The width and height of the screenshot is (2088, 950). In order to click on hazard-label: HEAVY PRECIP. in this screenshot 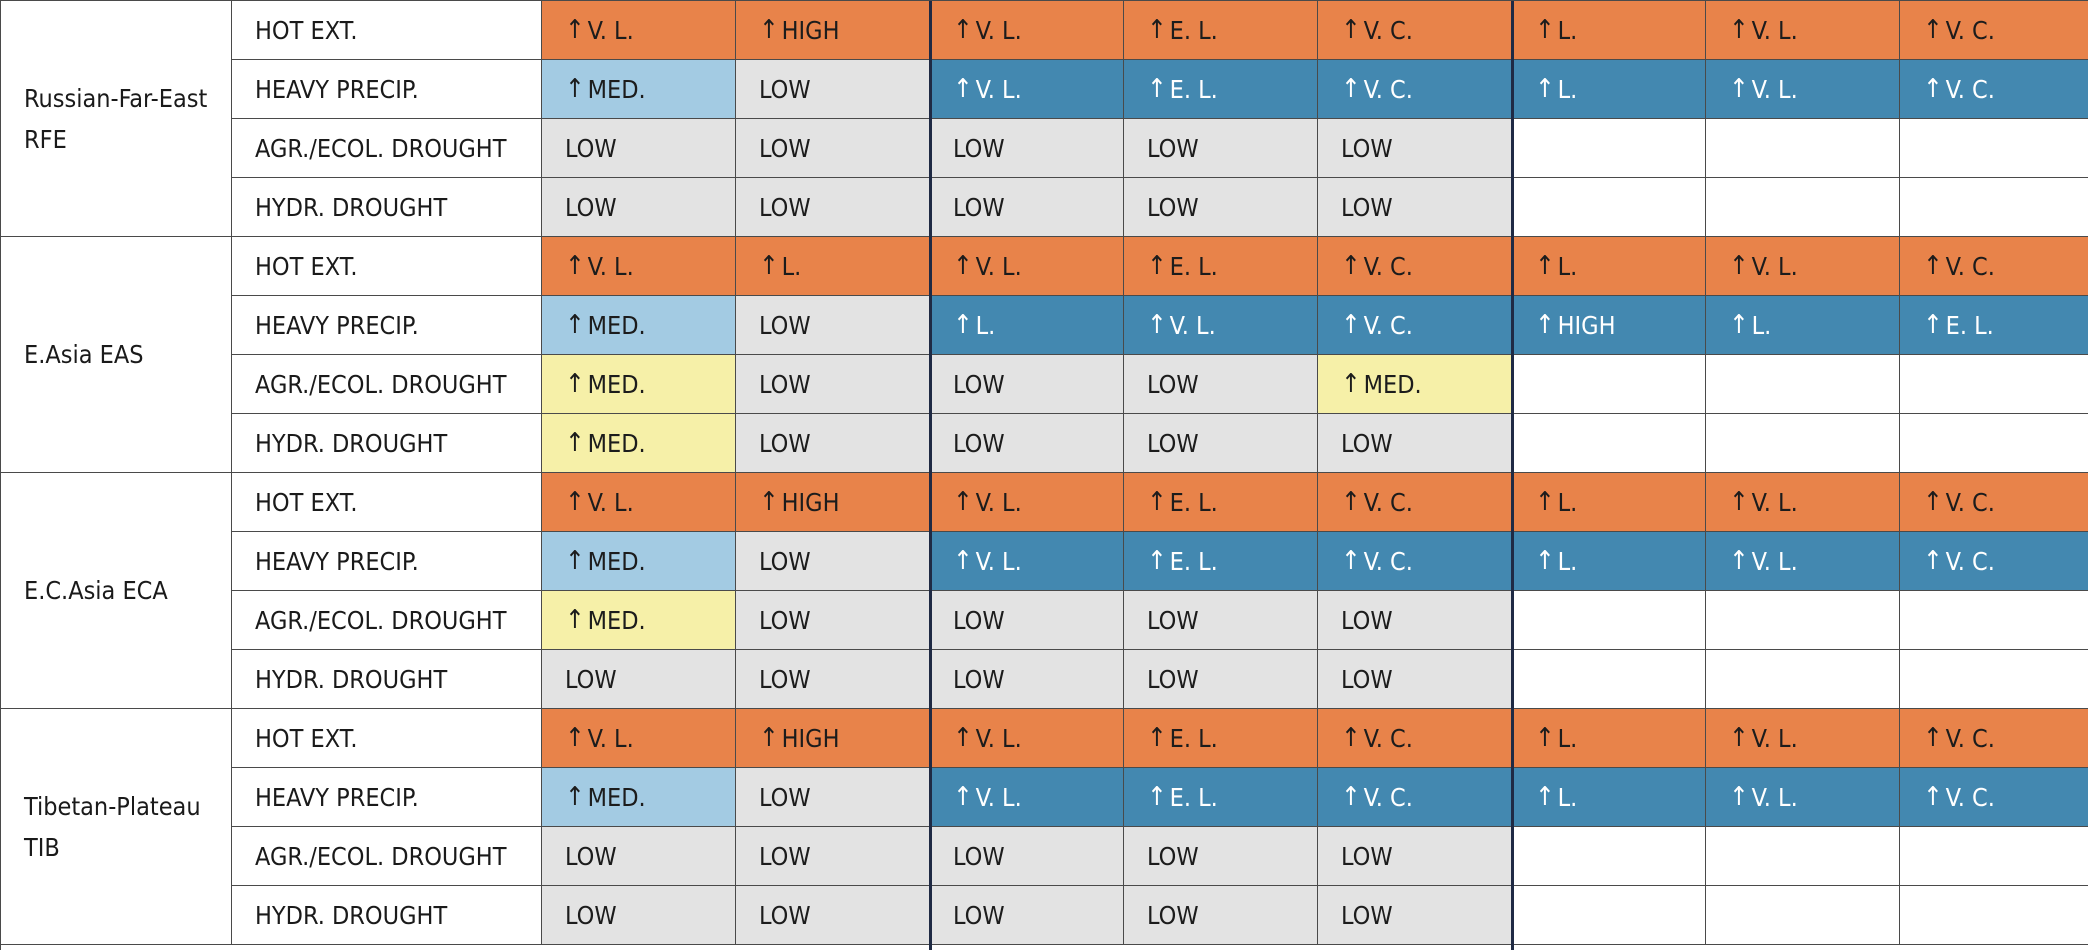, I will do `click(387, 89)`.